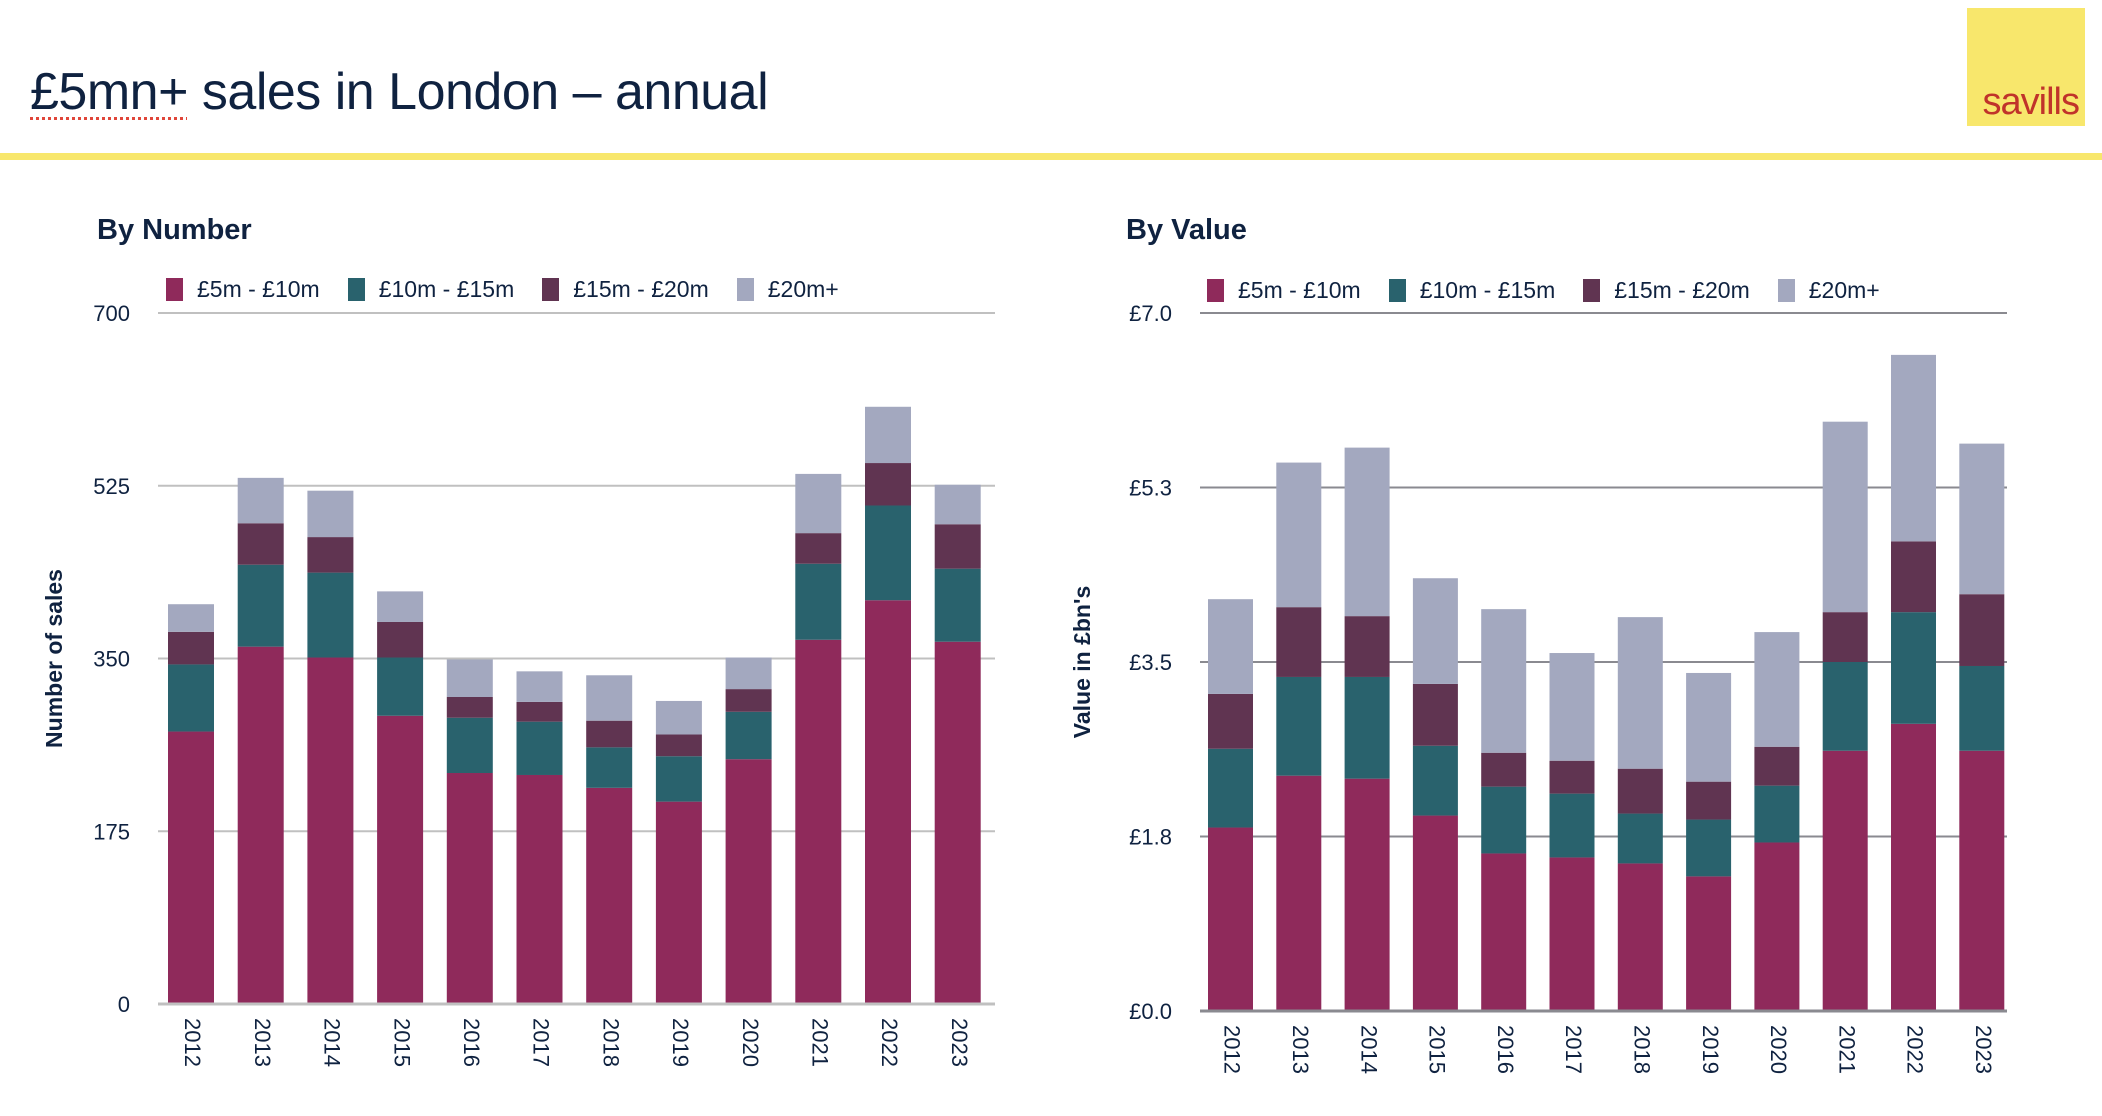 The width and height of the screenshot is (2102, 1116). What do you see at coordinates (1640, 791) in the screenshot?
I see `bar-segment-2018--15m-20m` at bounding box center [1640, 791].